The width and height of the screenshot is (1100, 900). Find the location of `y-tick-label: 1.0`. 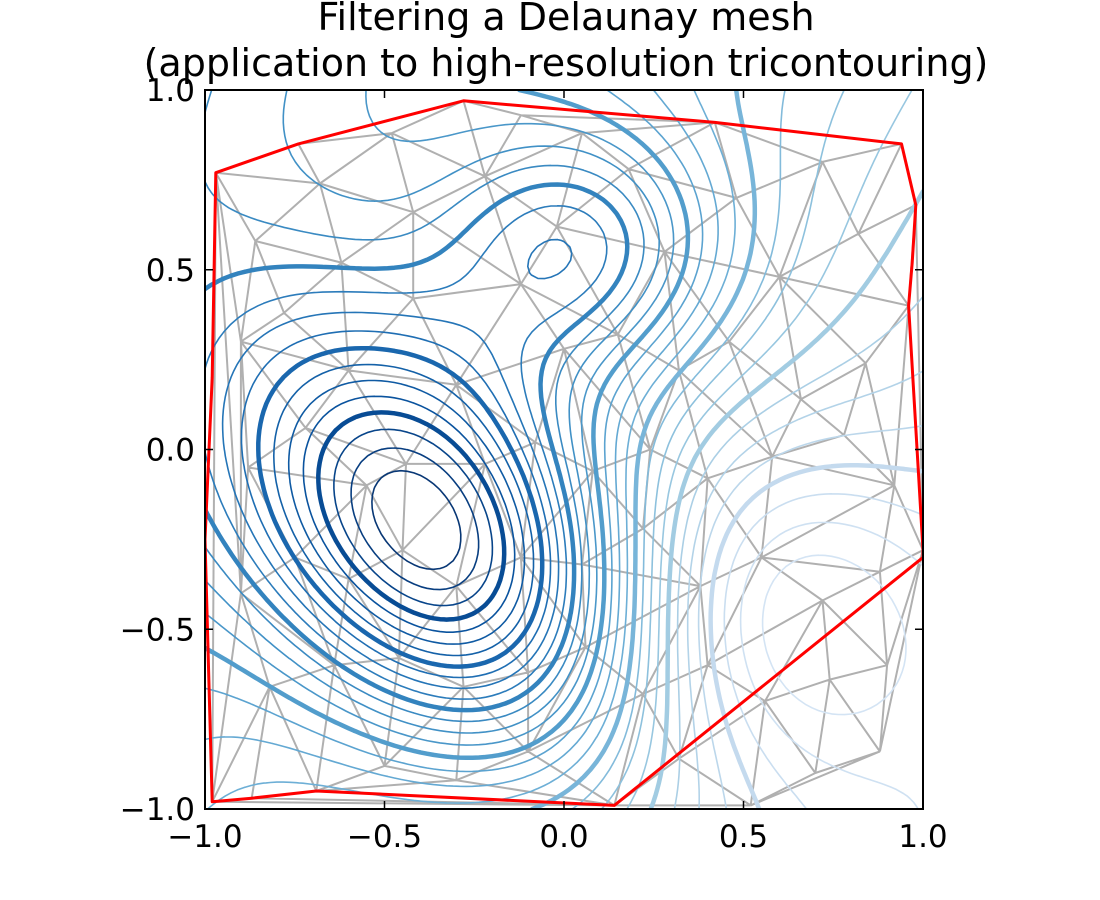

y-tick-label: 1.0 is located at coordinates (170, 91).